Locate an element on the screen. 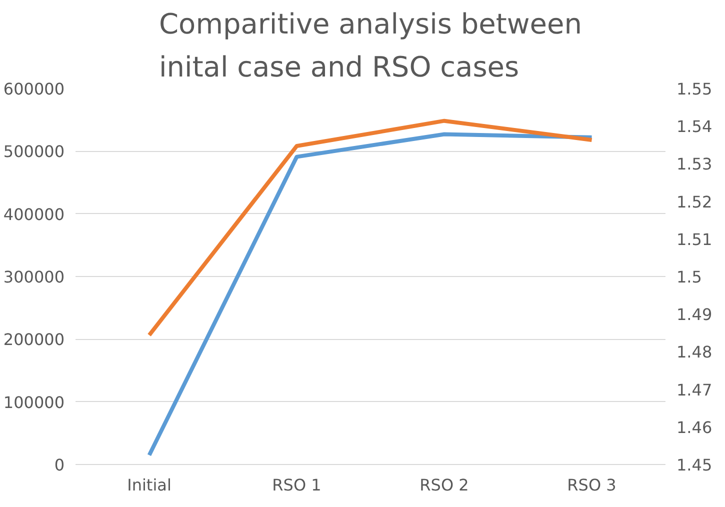 This screenshot has height=507, width=725. y2-tick-label: 1.46 is located at coordinates (694, 427).